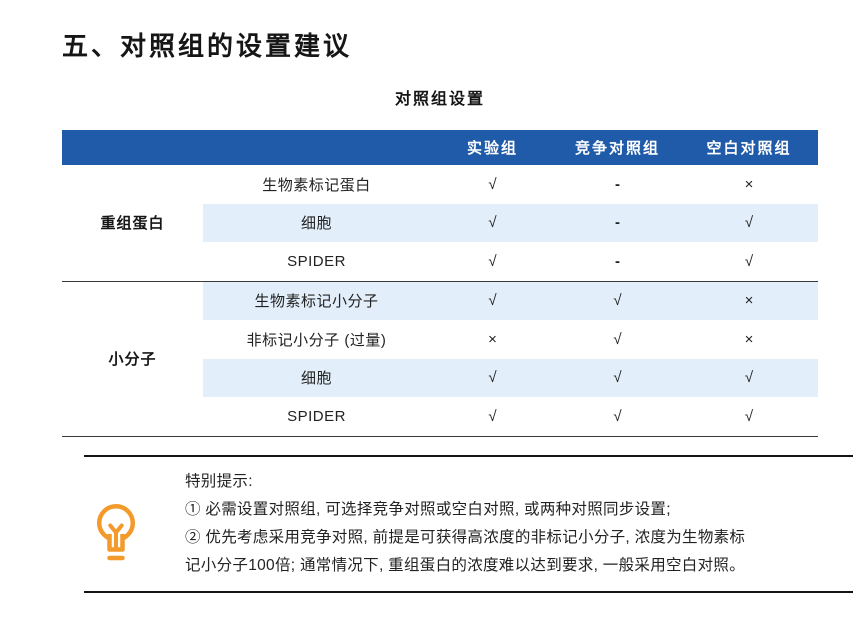  Describe the element at coordinates (510, 184) in the screenshot. I see `table-row: 生物素标记蛋白 √ - ×` at that location.